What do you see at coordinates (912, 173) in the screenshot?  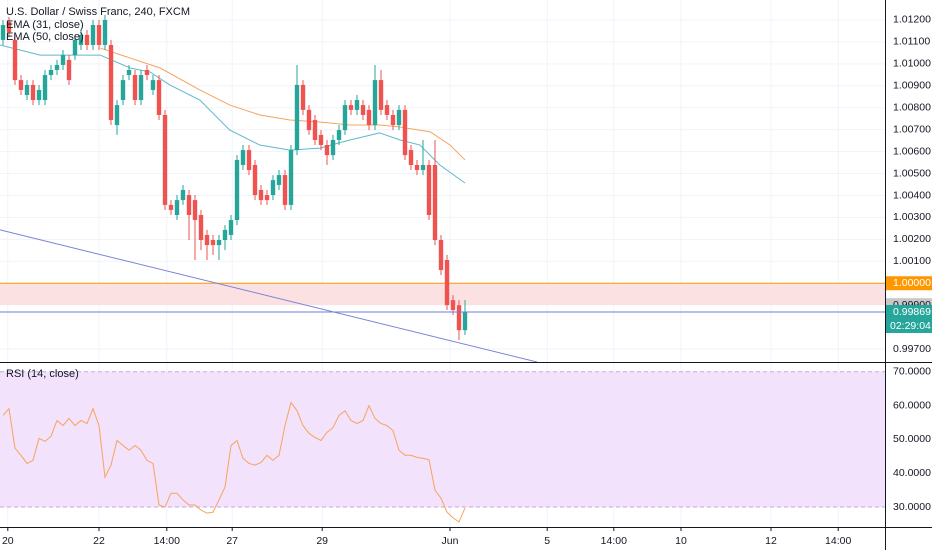 I see `y-tick-label: 1.00500` at bounding box center [912, 173].